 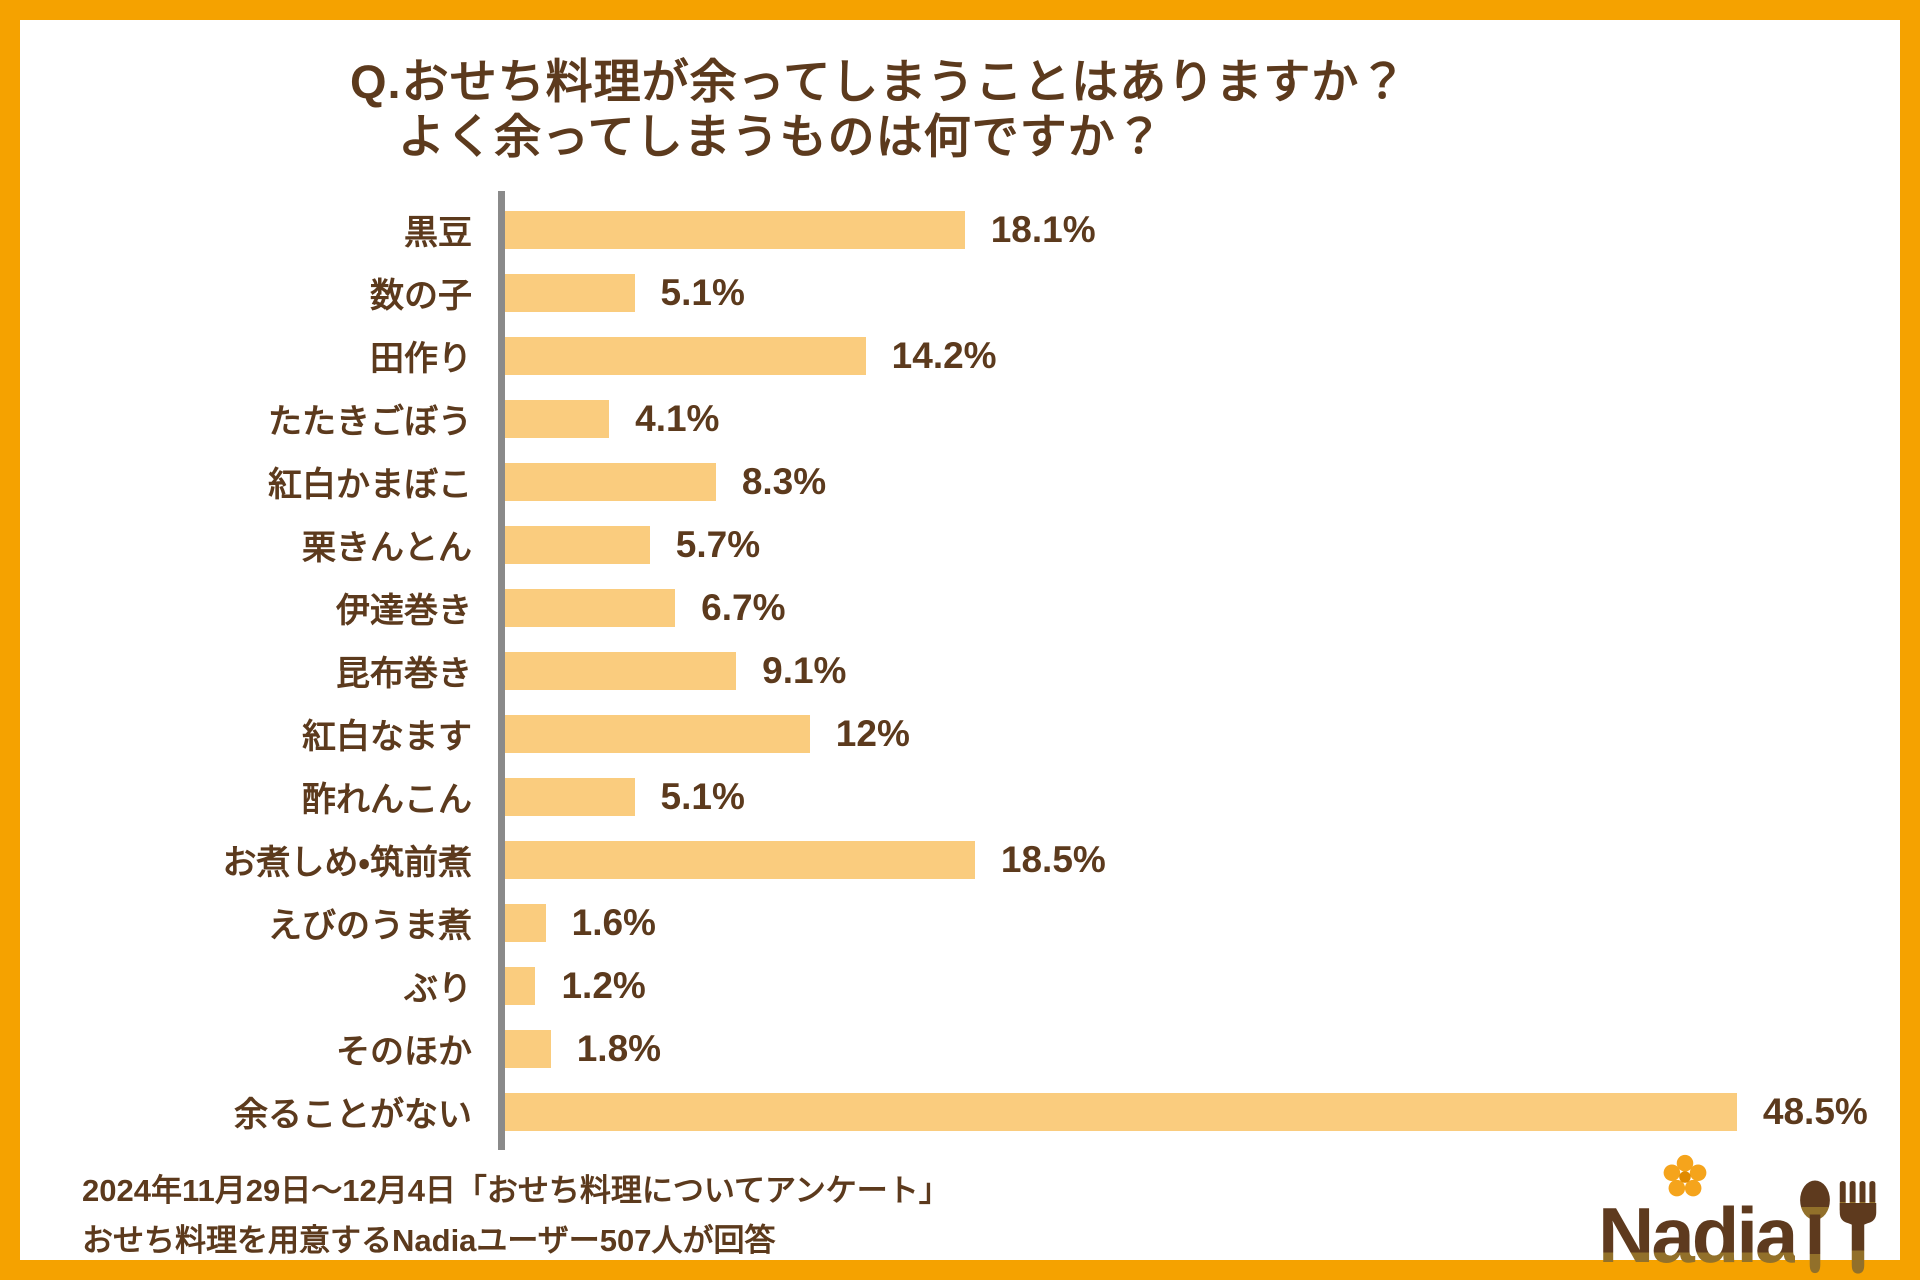 I want to click on bar-area: 48.5%, so click(x=1197, y=1111).